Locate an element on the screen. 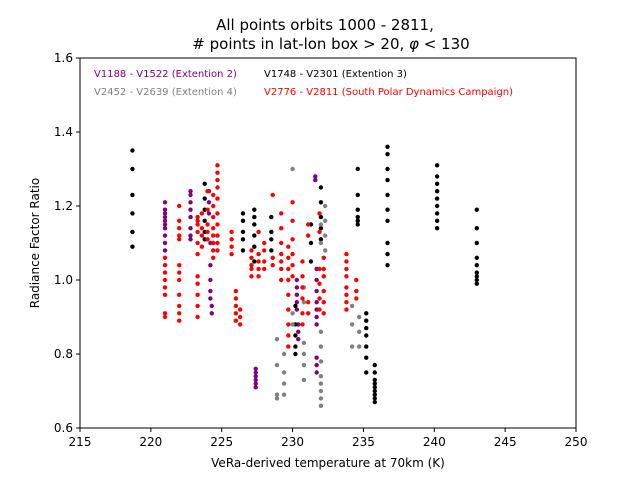 The width and height of the screenshot is (640, 480). y-tick-label: 1.2 is located at coordinates (63, 206).